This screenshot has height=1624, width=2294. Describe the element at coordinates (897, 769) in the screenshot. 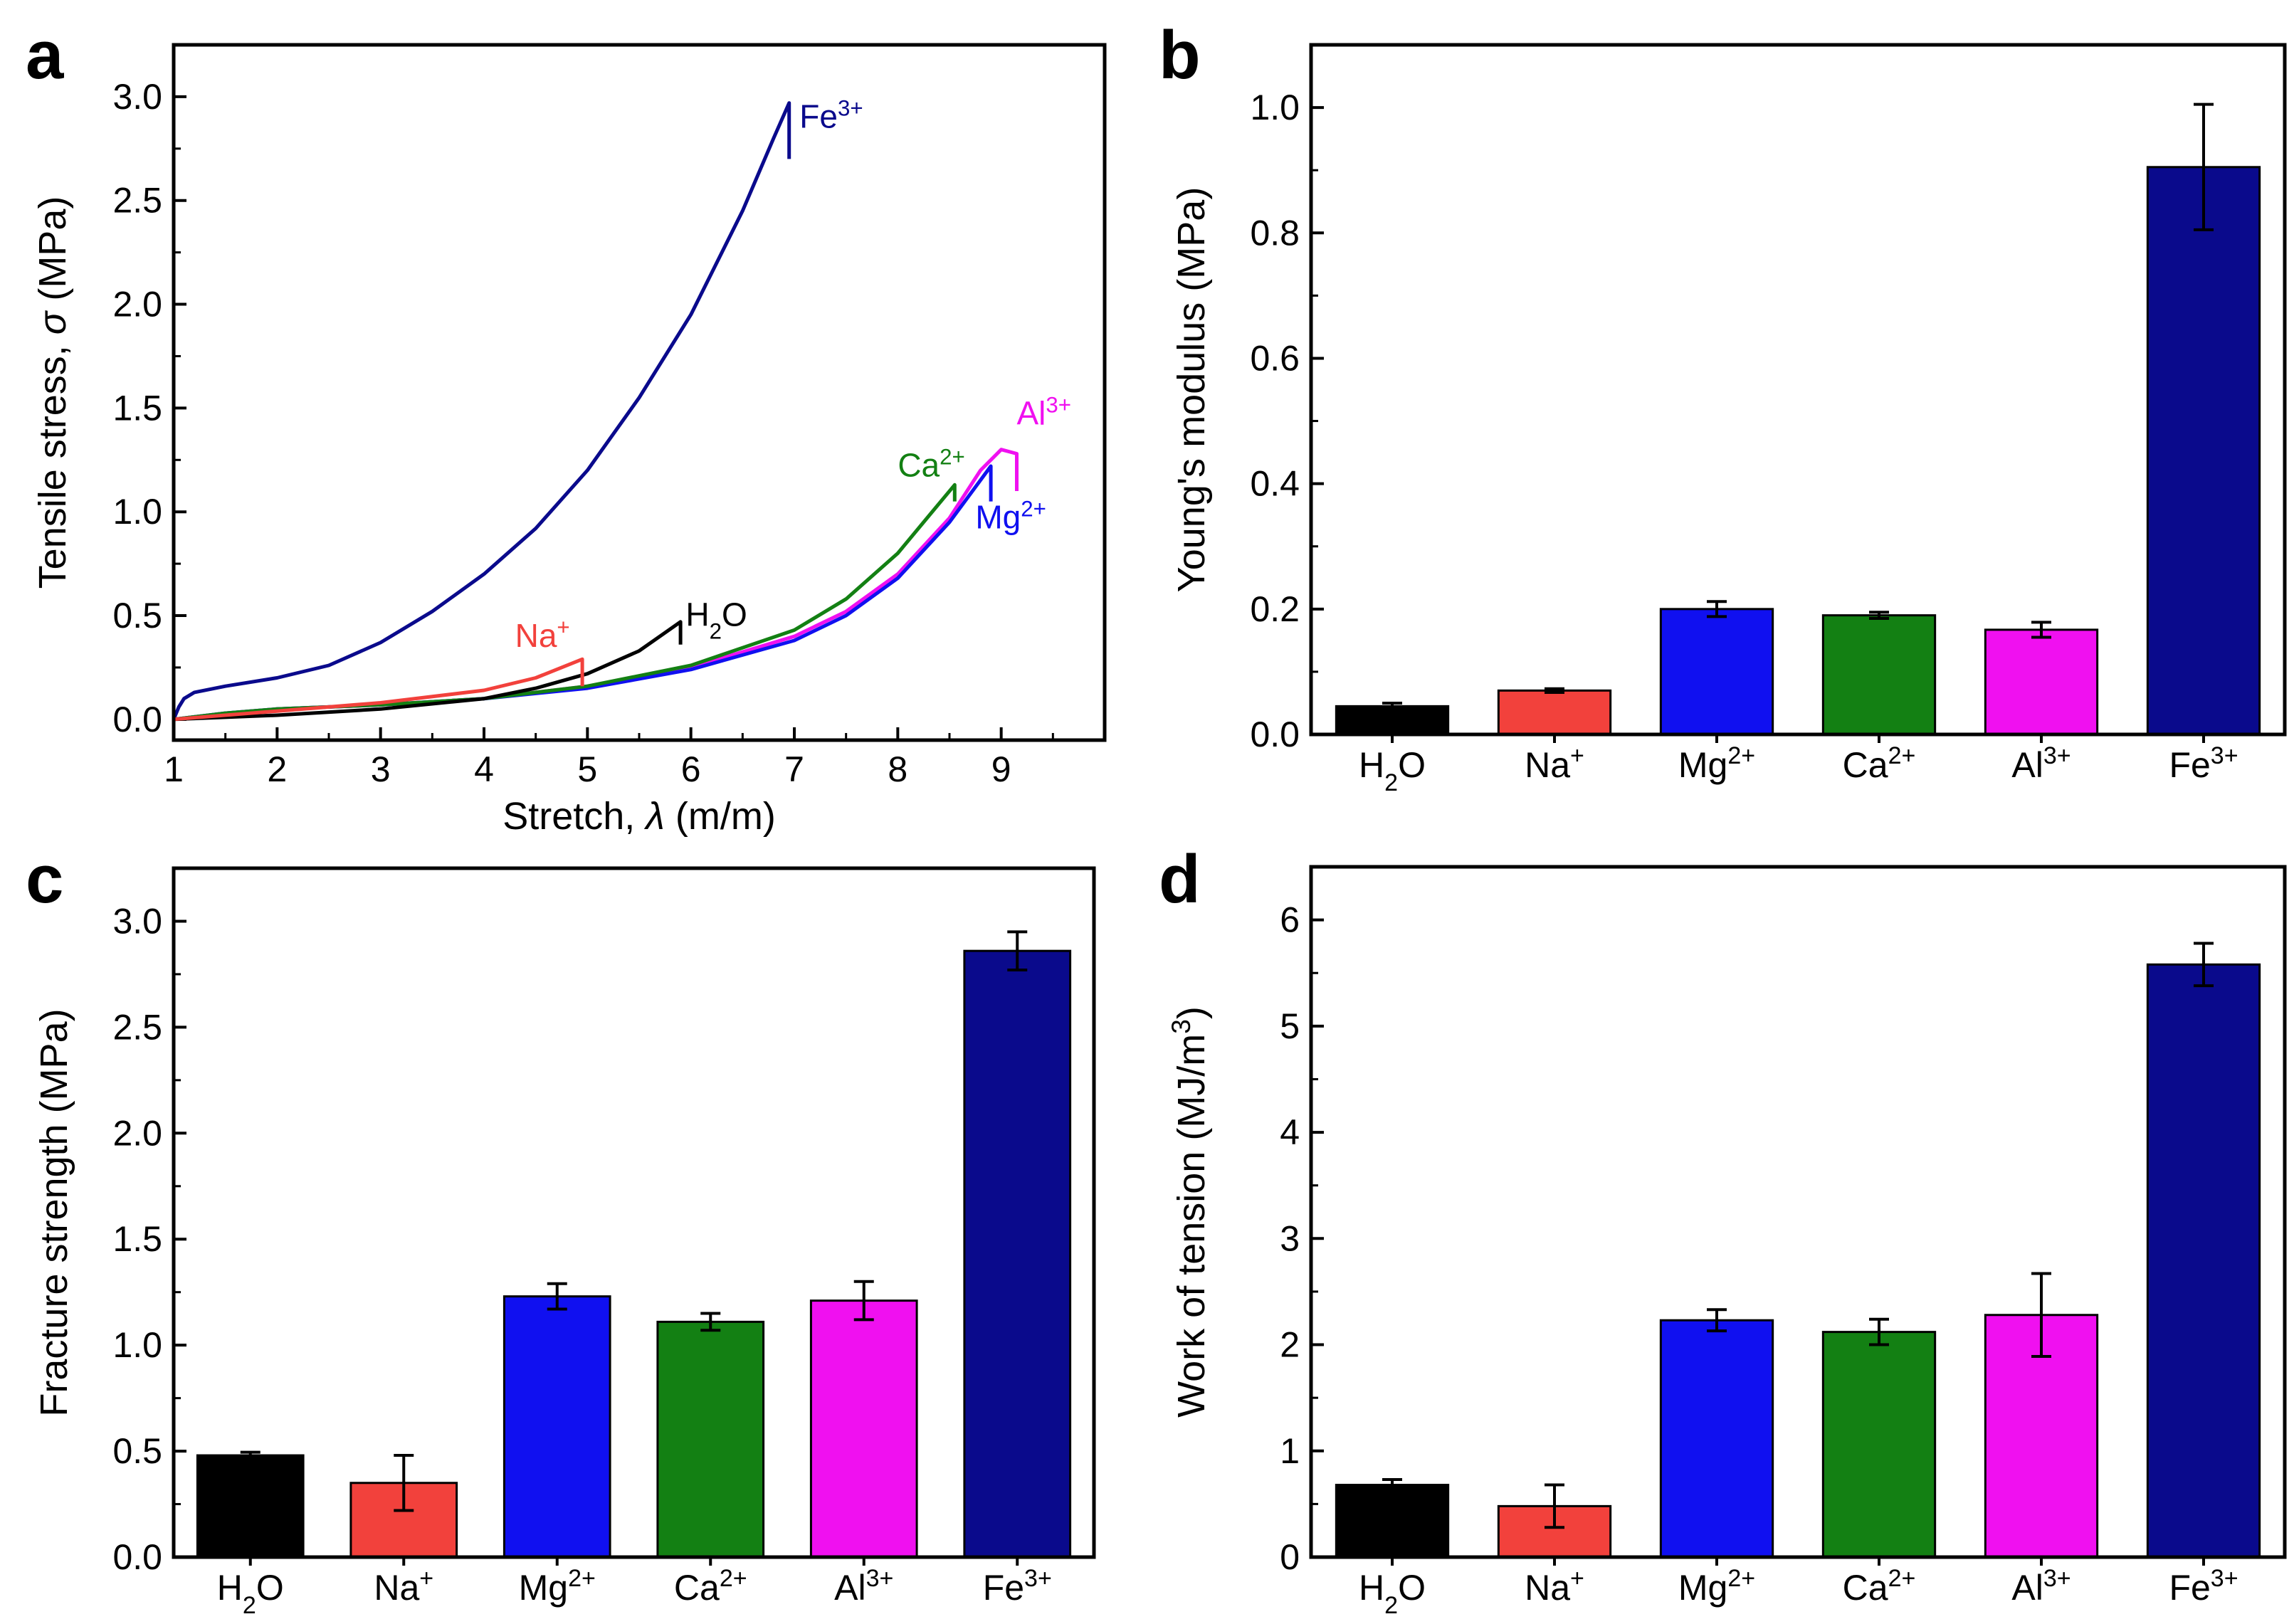

I see `x-tick-label-a: 8` at that location.